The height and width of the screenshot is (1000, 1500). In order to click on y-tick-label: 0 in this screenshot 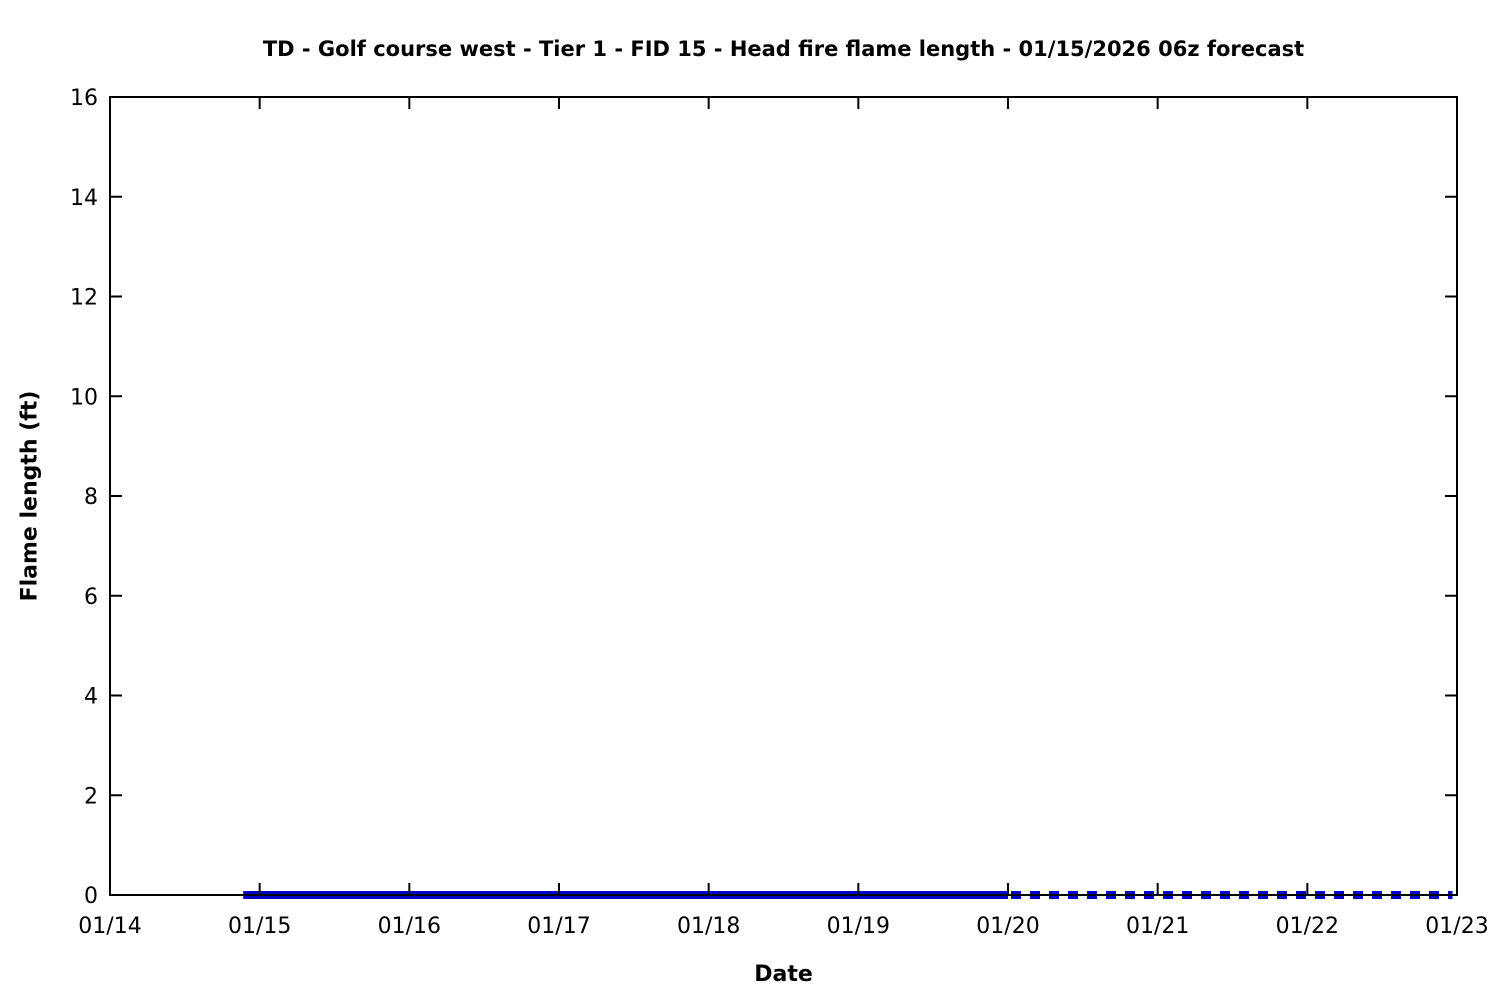, I will do `click(91, 896)`.